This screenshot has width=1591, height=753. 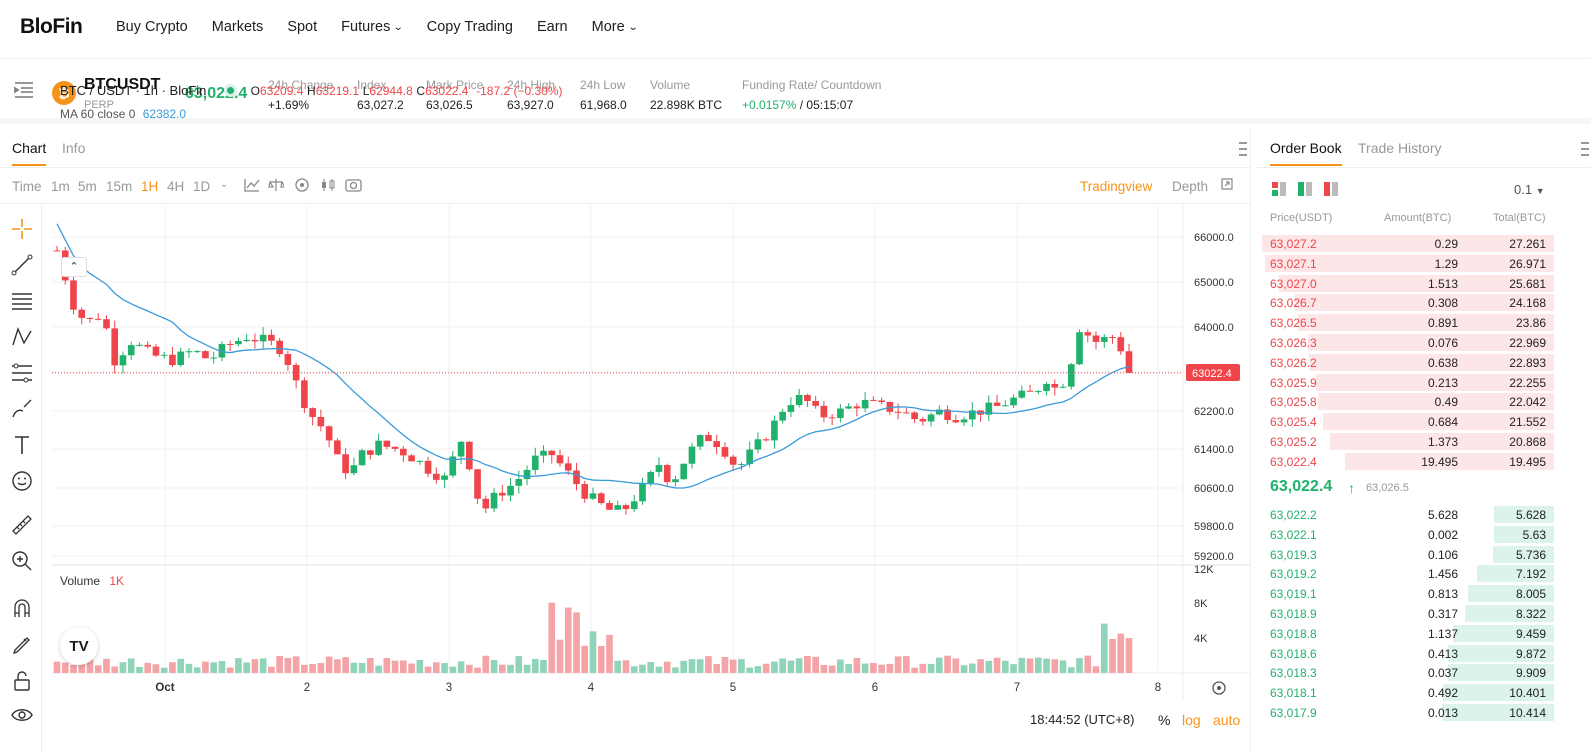 I want to click on magnet-icon, so click(x=22, y=609).